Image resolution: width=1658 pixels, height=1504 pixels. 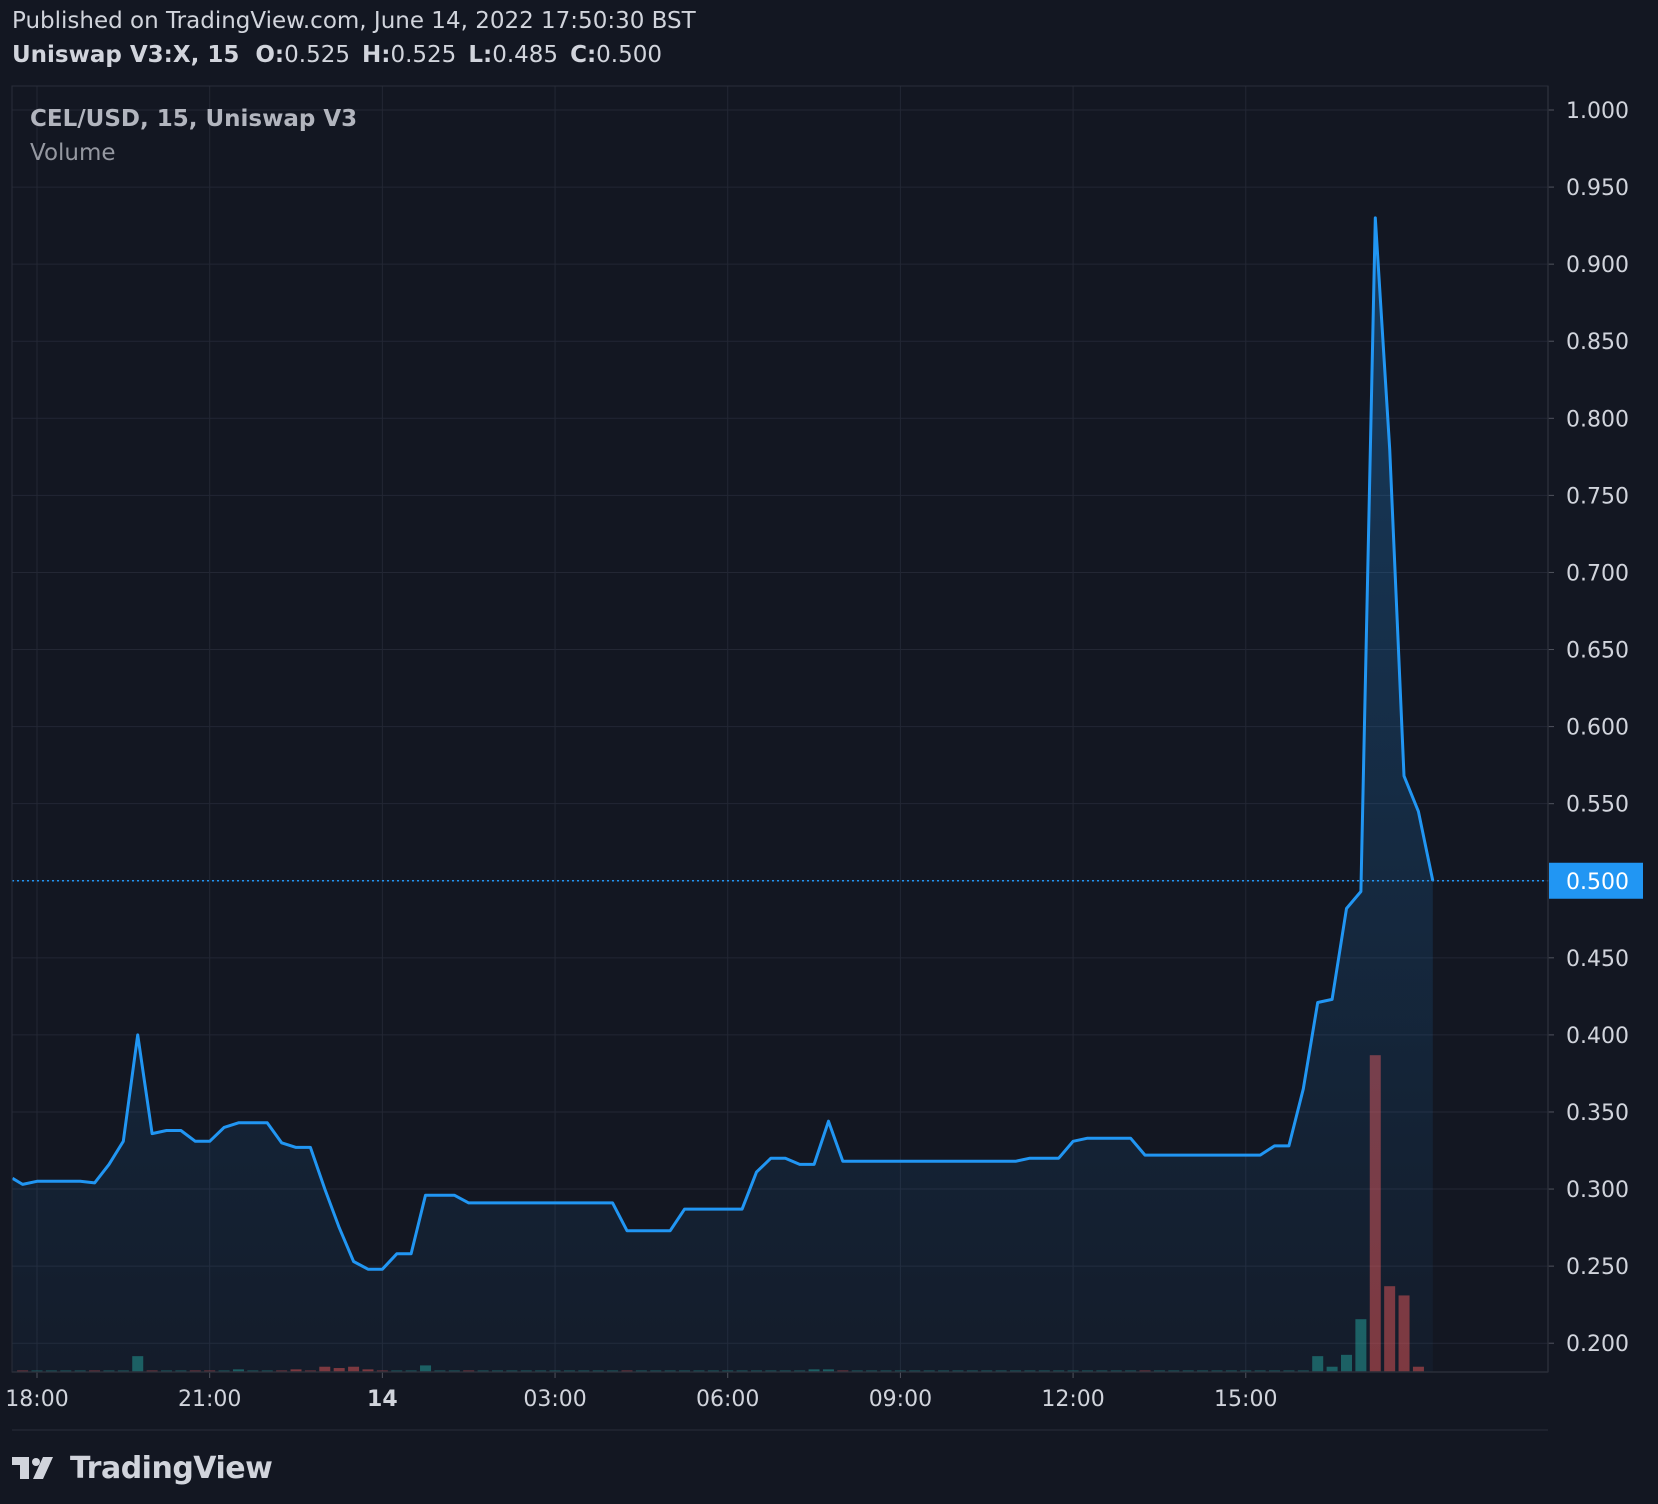 I want to click on y-tick-label: 0.200, so click(x=1597, y=1344).